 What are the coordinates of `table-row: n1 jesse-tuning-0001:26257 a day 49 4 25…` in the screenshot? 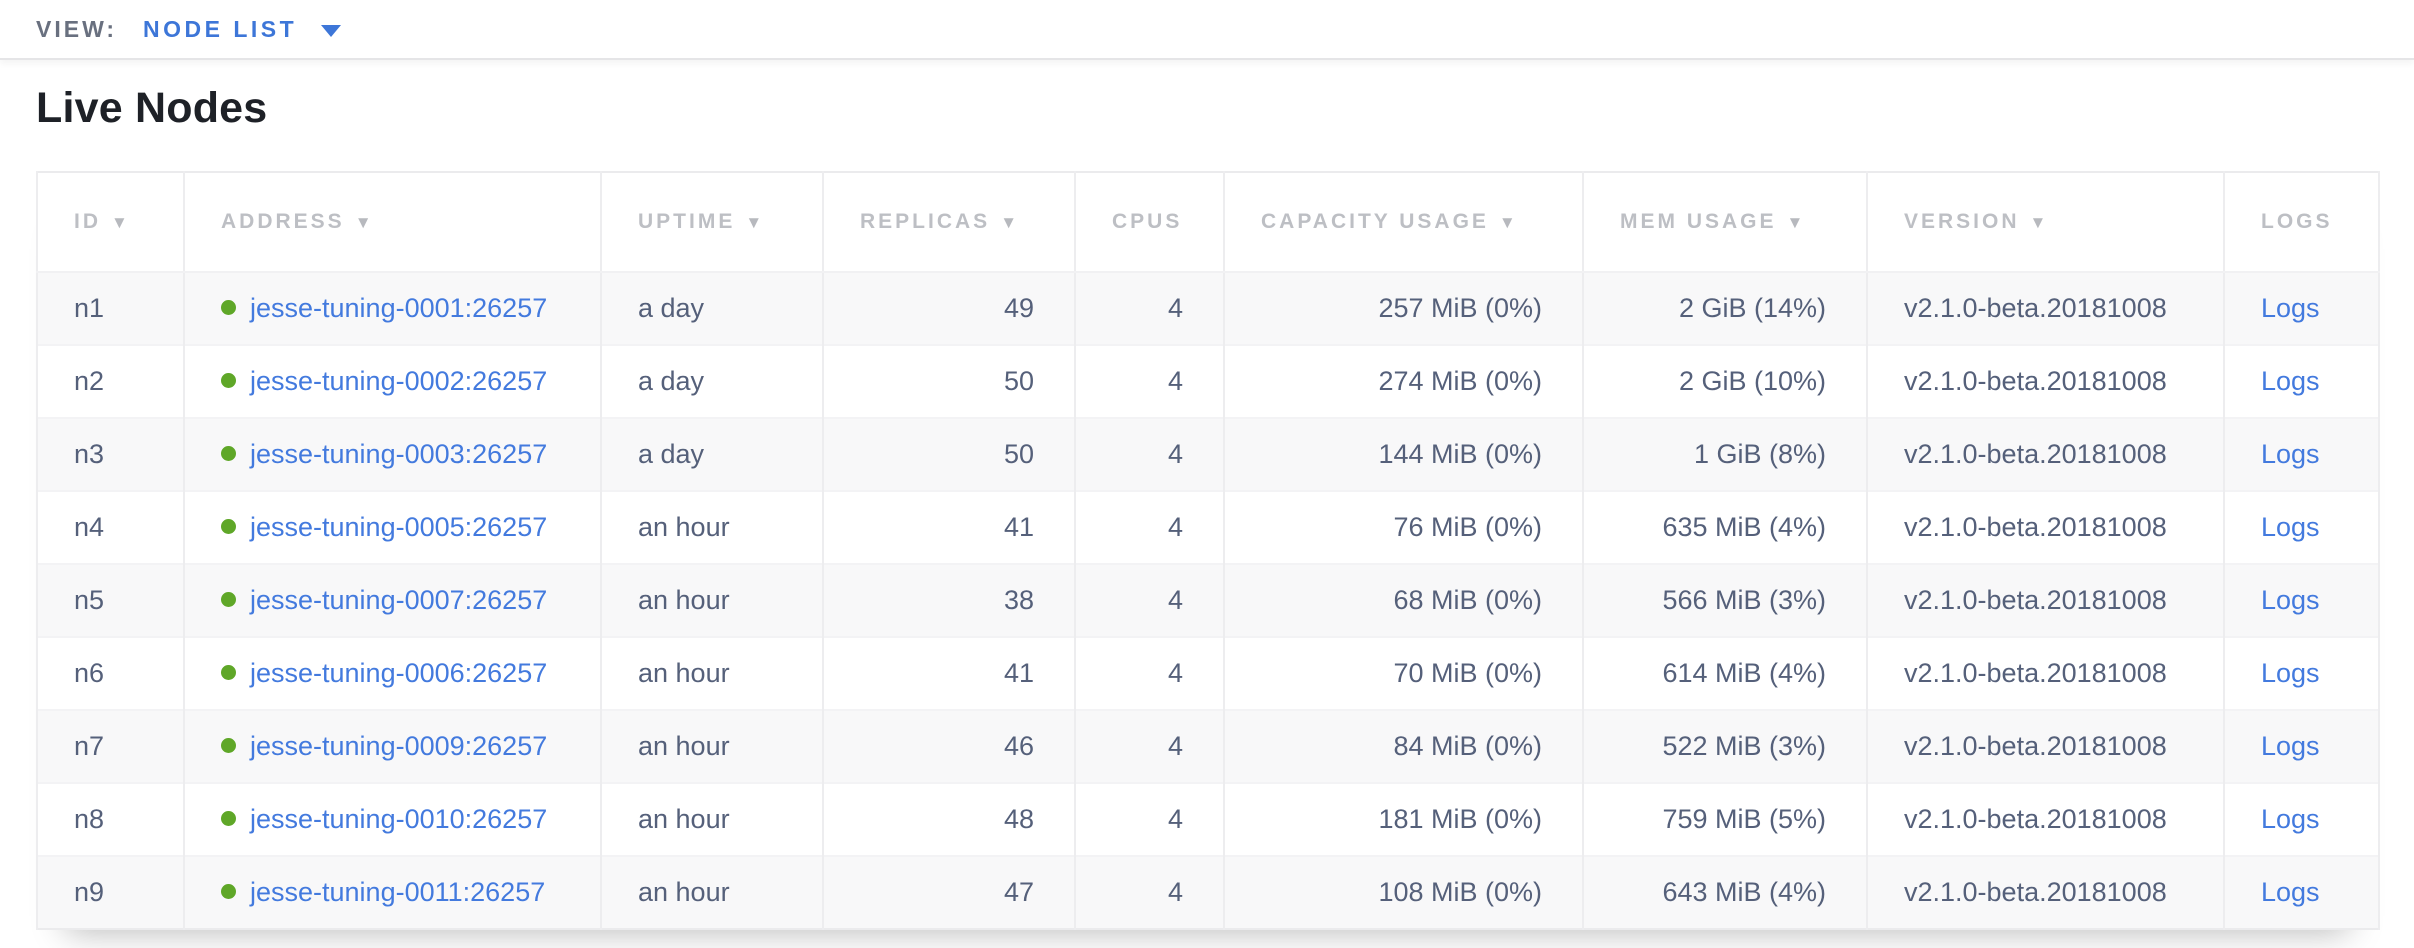 It's located at (1208, 308).